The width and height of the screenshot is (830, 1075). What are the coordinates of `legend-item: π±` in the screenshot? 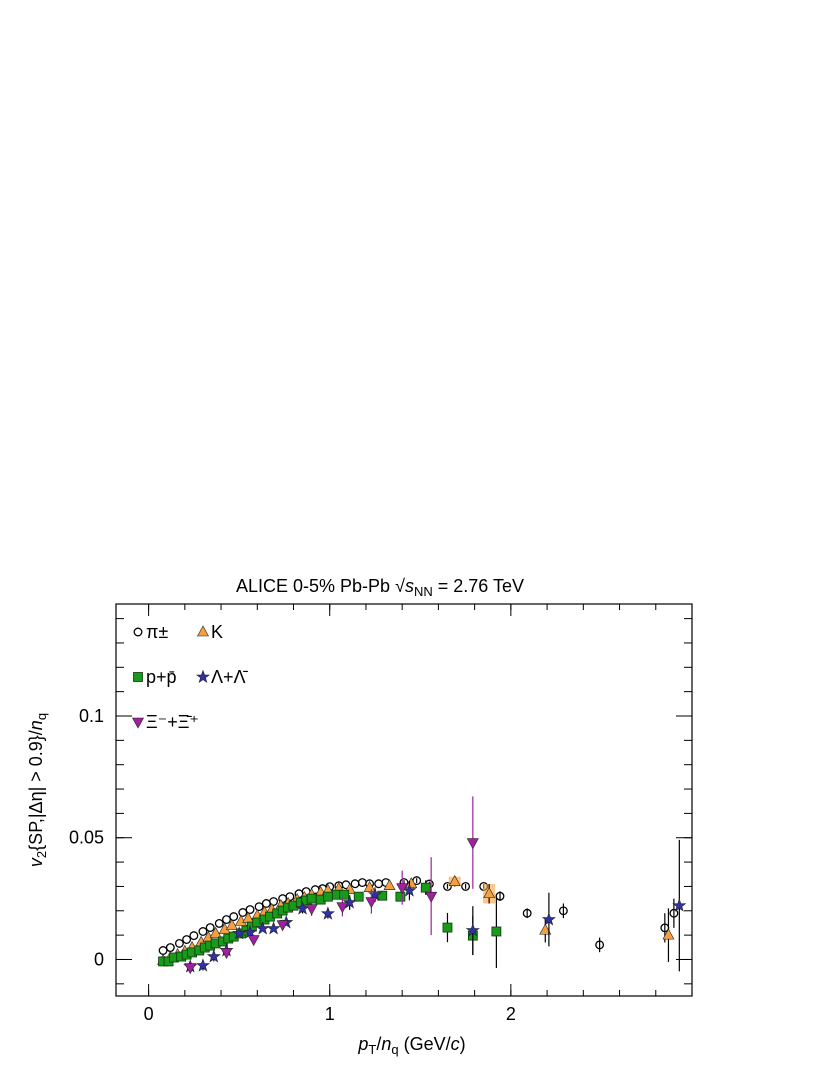 It's located at (150, 632).